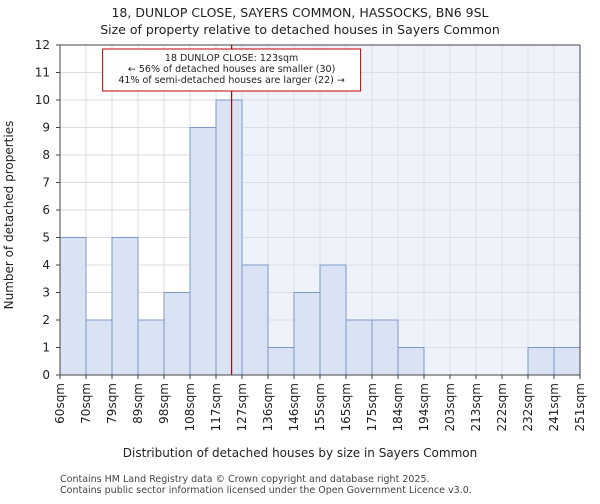 The height and width of the screenshot is (504, 600). What do you see at coordinates (9, 215) in the screenshot?
I see `y-axis-label: Number of detached properties` at bounding box center [9, 215].